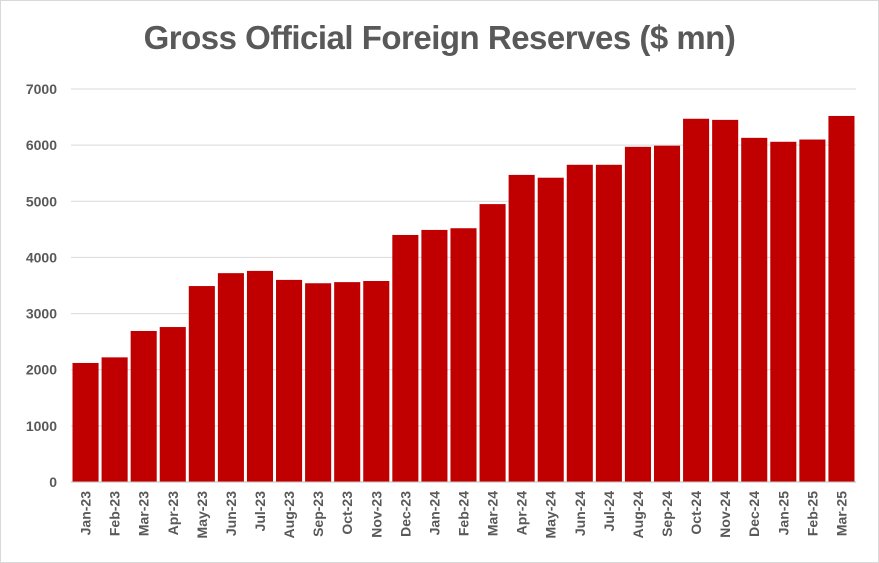 The image size is (879, 563). I want to click on x-tick-label: Jan-24, so click(434, 513).